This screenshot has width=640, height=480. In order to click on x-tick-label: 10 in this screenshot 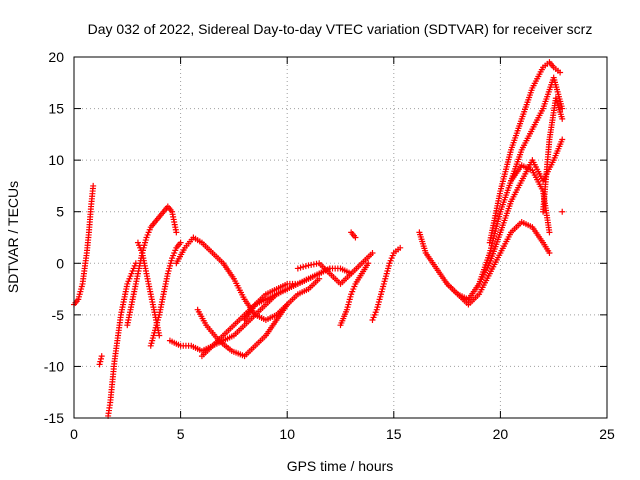, I will do `click(287, 434)`.